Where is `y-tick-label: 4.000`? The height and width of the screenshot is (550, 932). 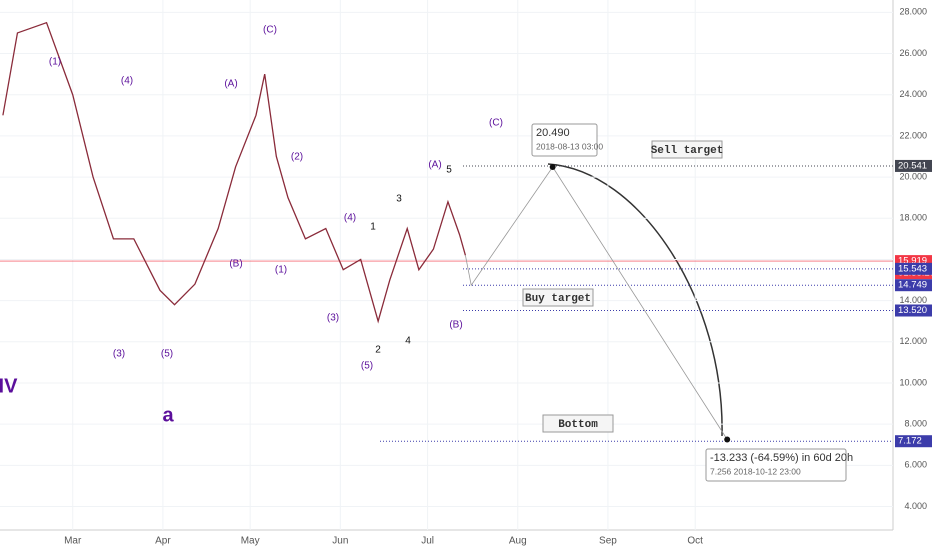 y-tick-label: 4.000 is located at coordinates (915, 506).